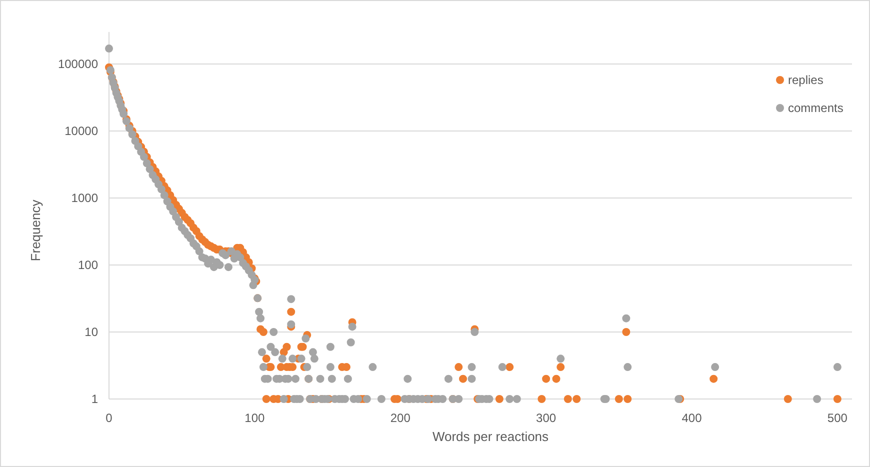 The height and width of the screenshot is (467, 870). Describe the element at coordinates (81, 131) in the screenshot. I see `y-tick-label: 10000` at that location.